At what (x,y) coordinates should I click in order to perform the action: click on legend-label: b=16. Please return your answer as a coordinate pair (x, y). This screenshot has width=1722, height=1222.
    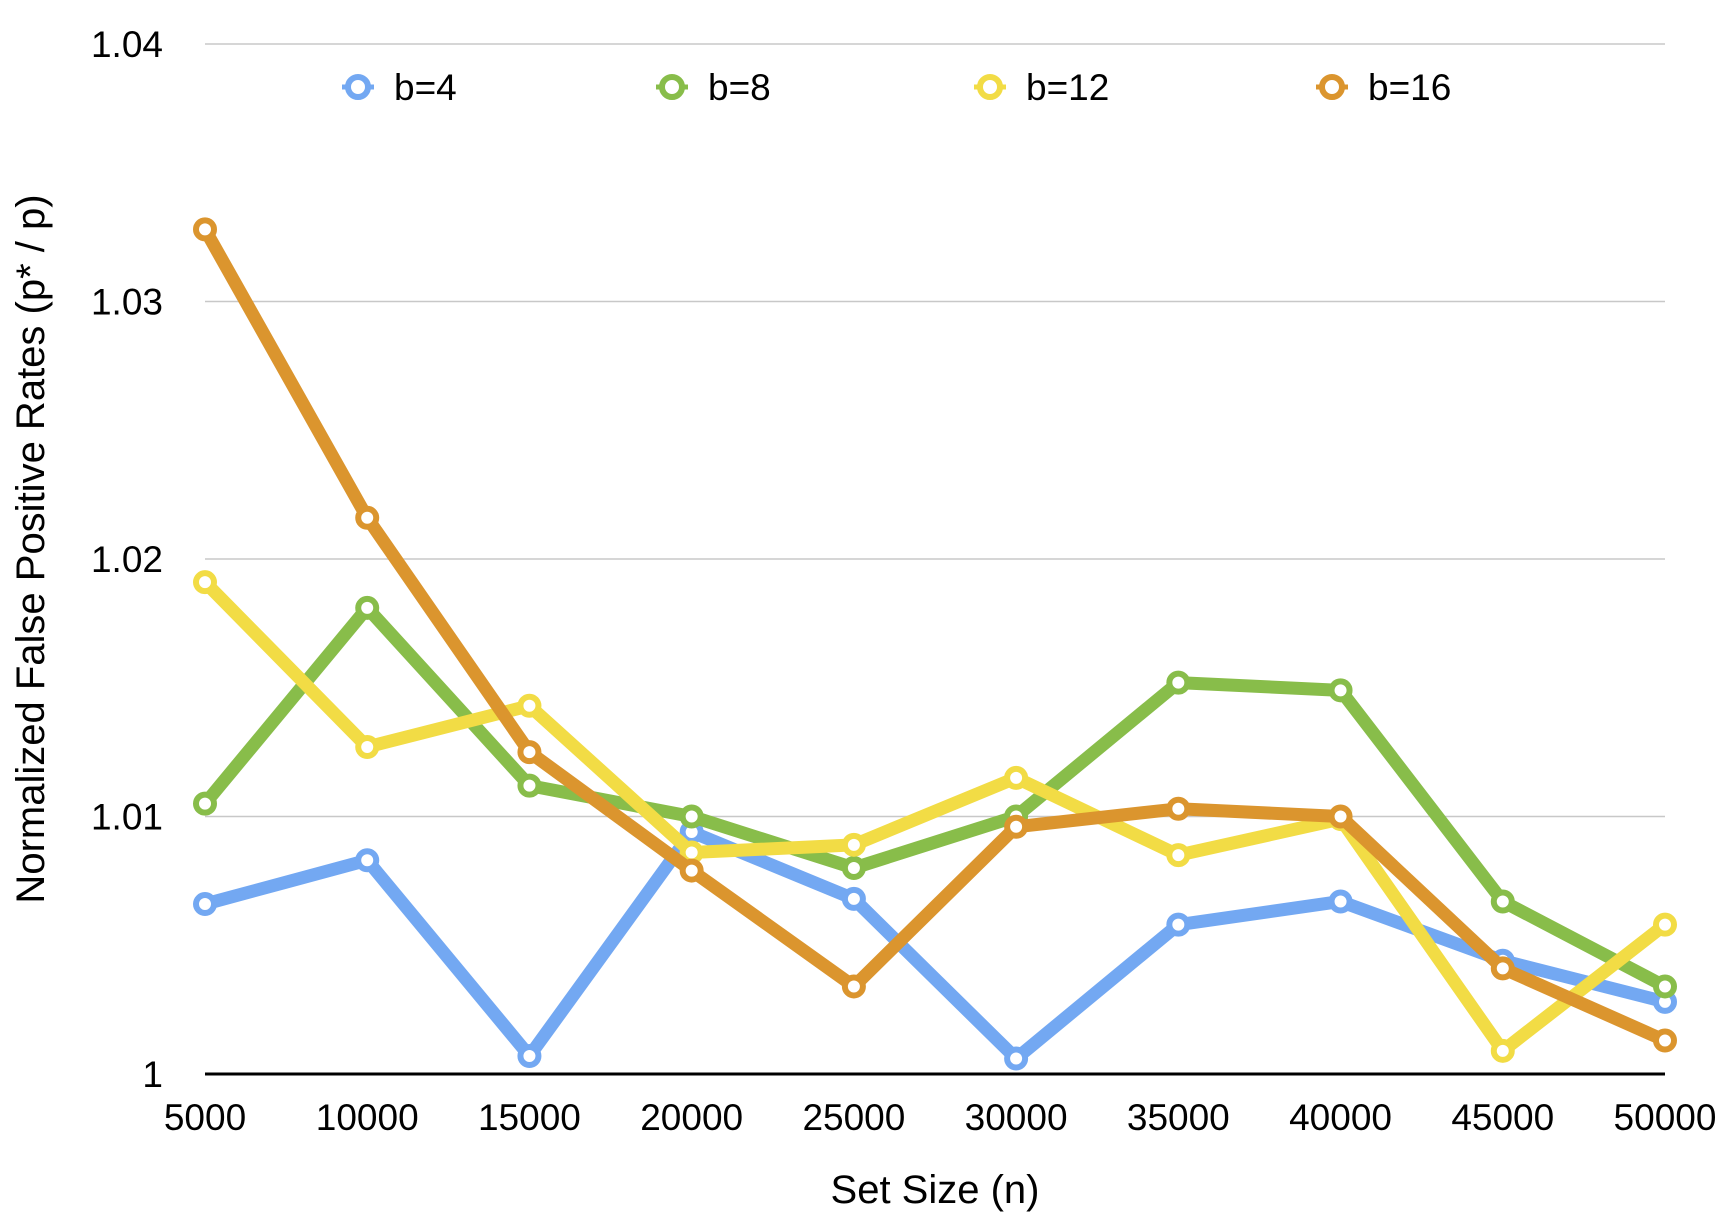
    Looking at the image, I should click on (1409, 87).